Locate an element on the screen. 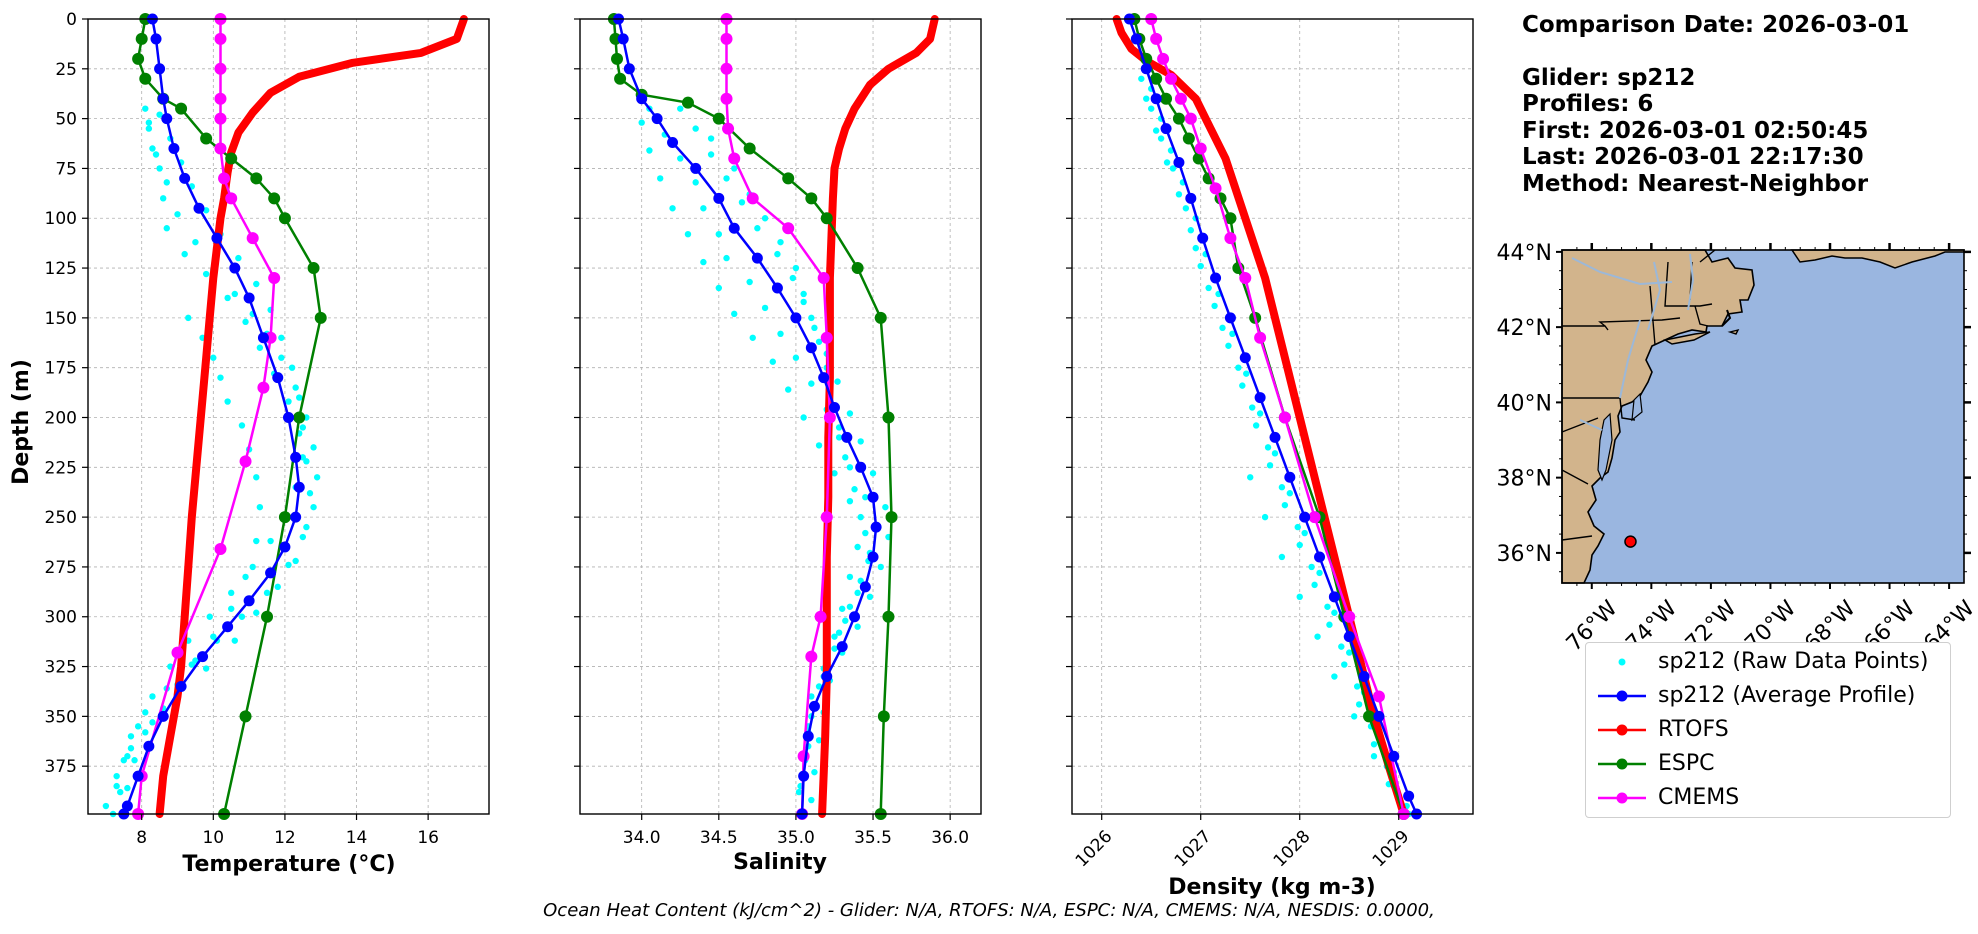 This screenshot has height=934, width=1978. legend-item-espc: ESPC is located at coordinates (1768, 764).